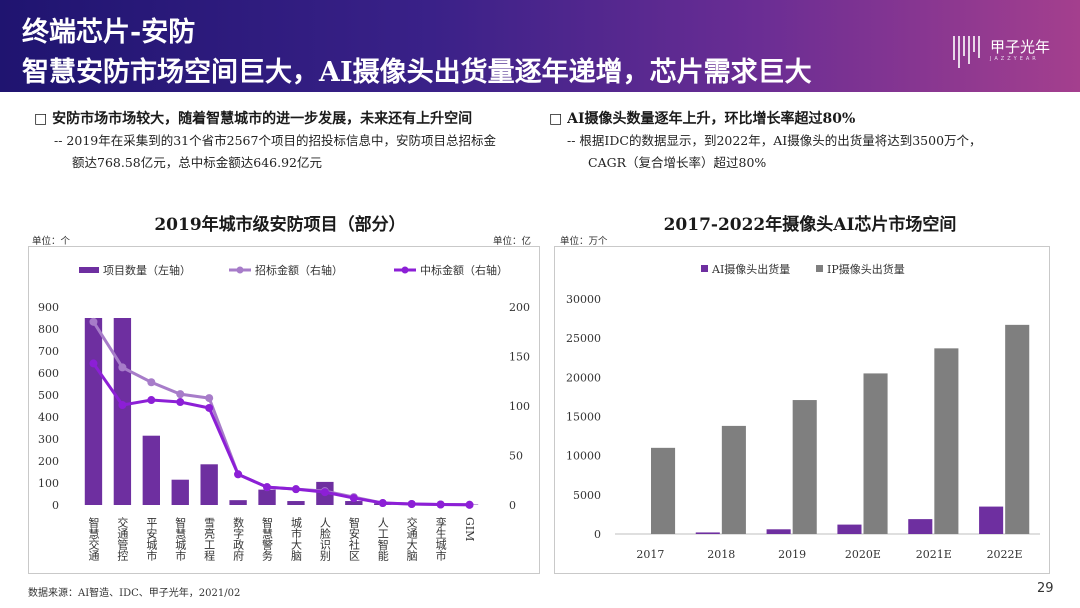  Describe the element at coordinates (519, 307) in the screenshot. I see `y-right-tick-label: 200` at that location.